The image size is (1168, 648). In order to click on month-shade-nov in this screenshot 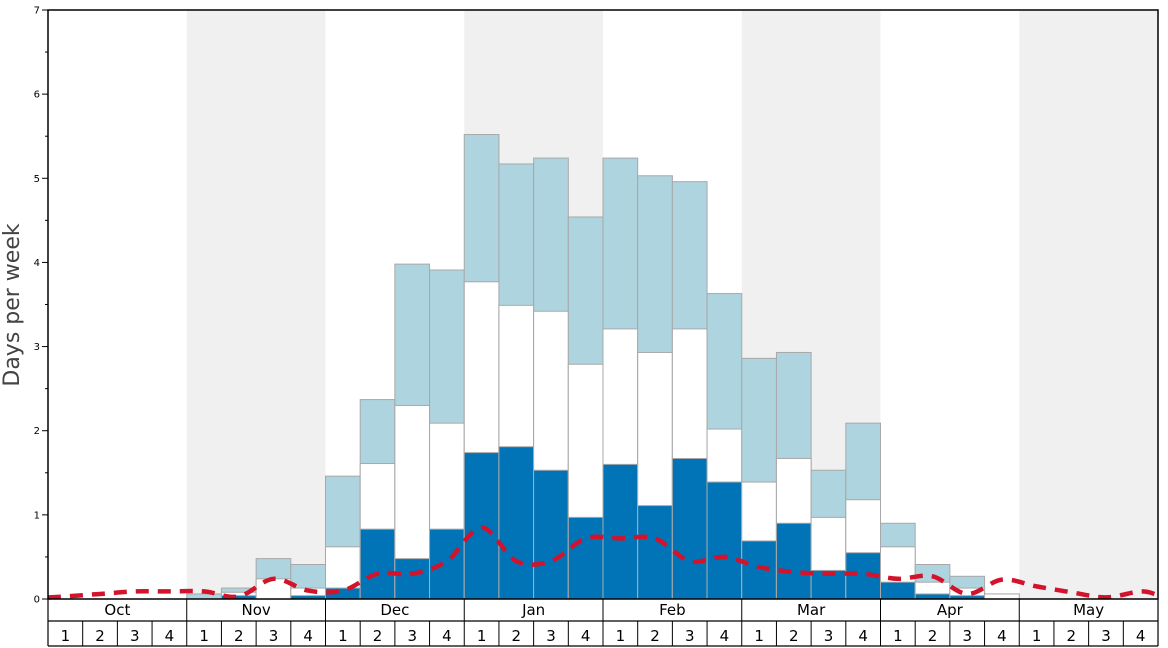, I will do `click(256, 304)`.